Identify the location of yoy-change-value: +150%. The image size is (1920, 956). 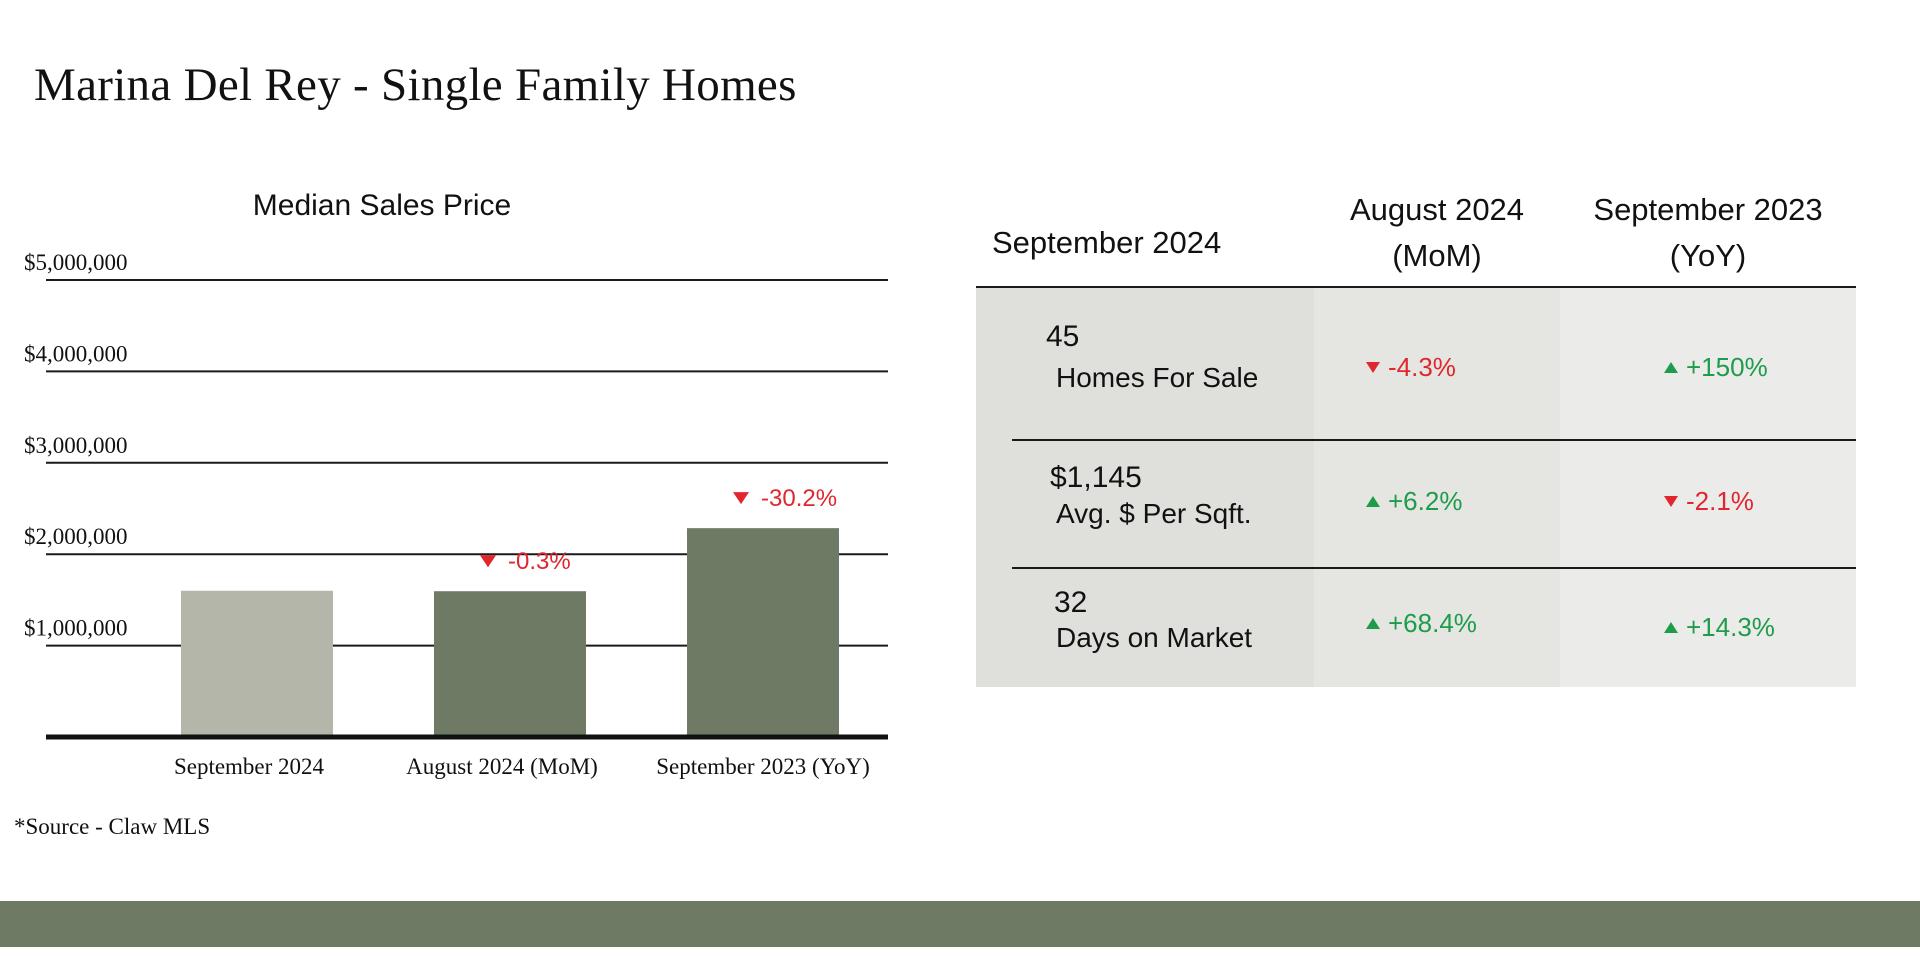
(1727, 367).